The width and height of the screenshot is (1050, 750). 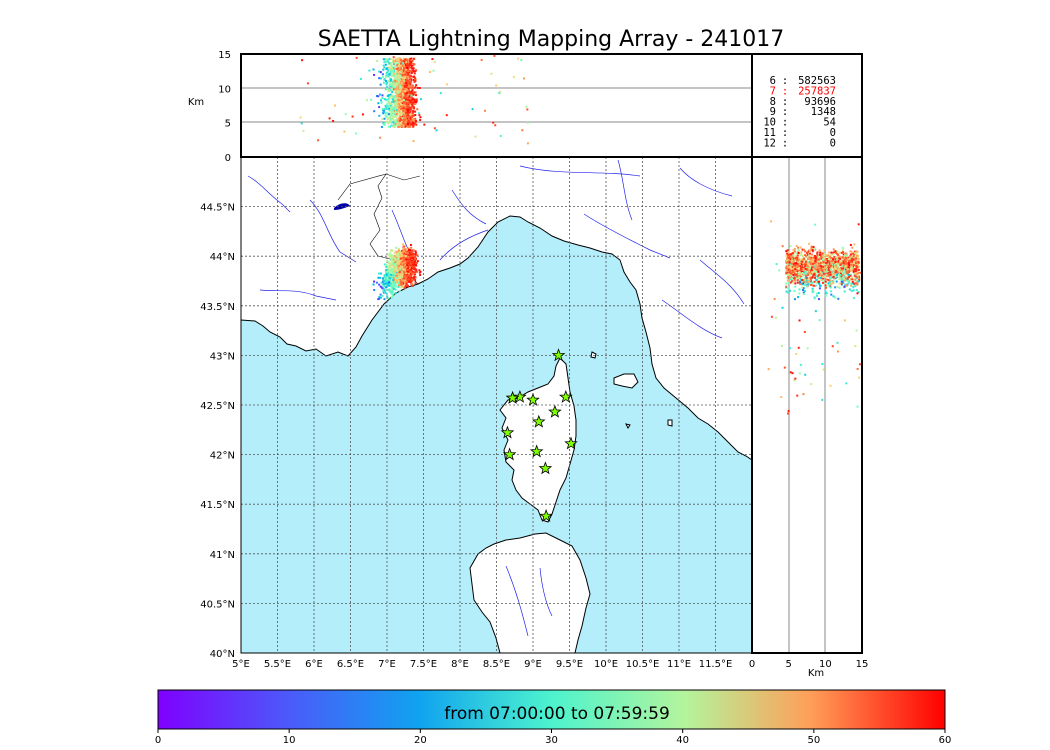 What do you see at coordinates (196, 102) in the screenshot?
I see `altitude-axis-label: Km` at bounding box center [196, 102].